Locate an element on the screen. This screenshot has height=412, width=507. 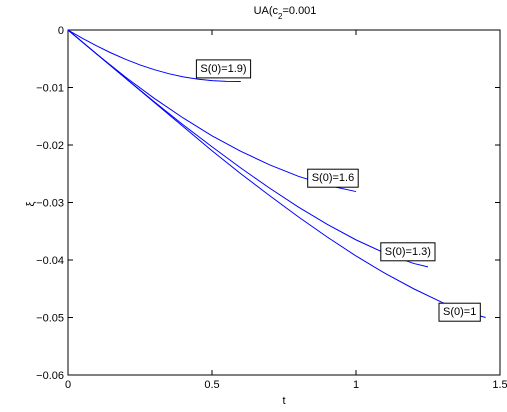
annotation-label: S(0)=1.9) is located at coordinates (223, 69).